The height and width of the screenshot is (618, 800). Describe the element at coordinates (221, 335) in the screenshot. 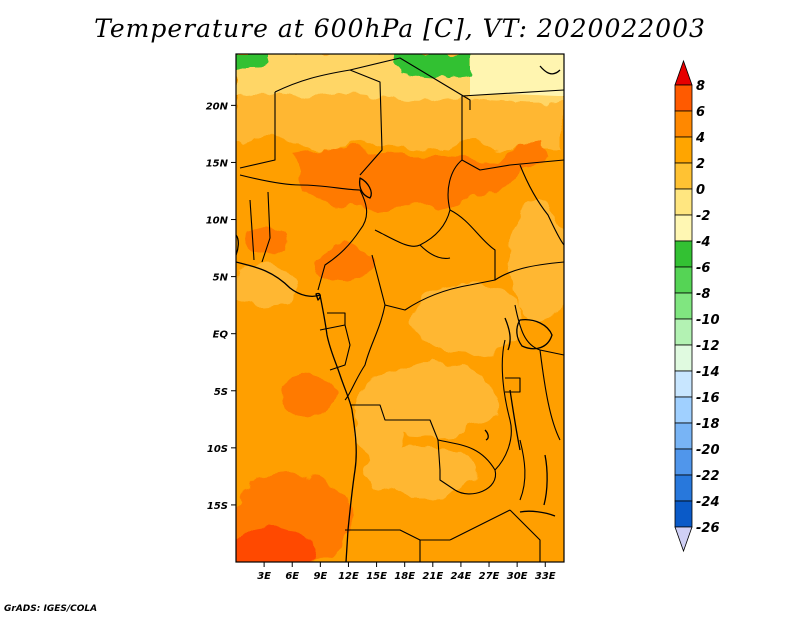

I see `lat-label: EQ` at that location.